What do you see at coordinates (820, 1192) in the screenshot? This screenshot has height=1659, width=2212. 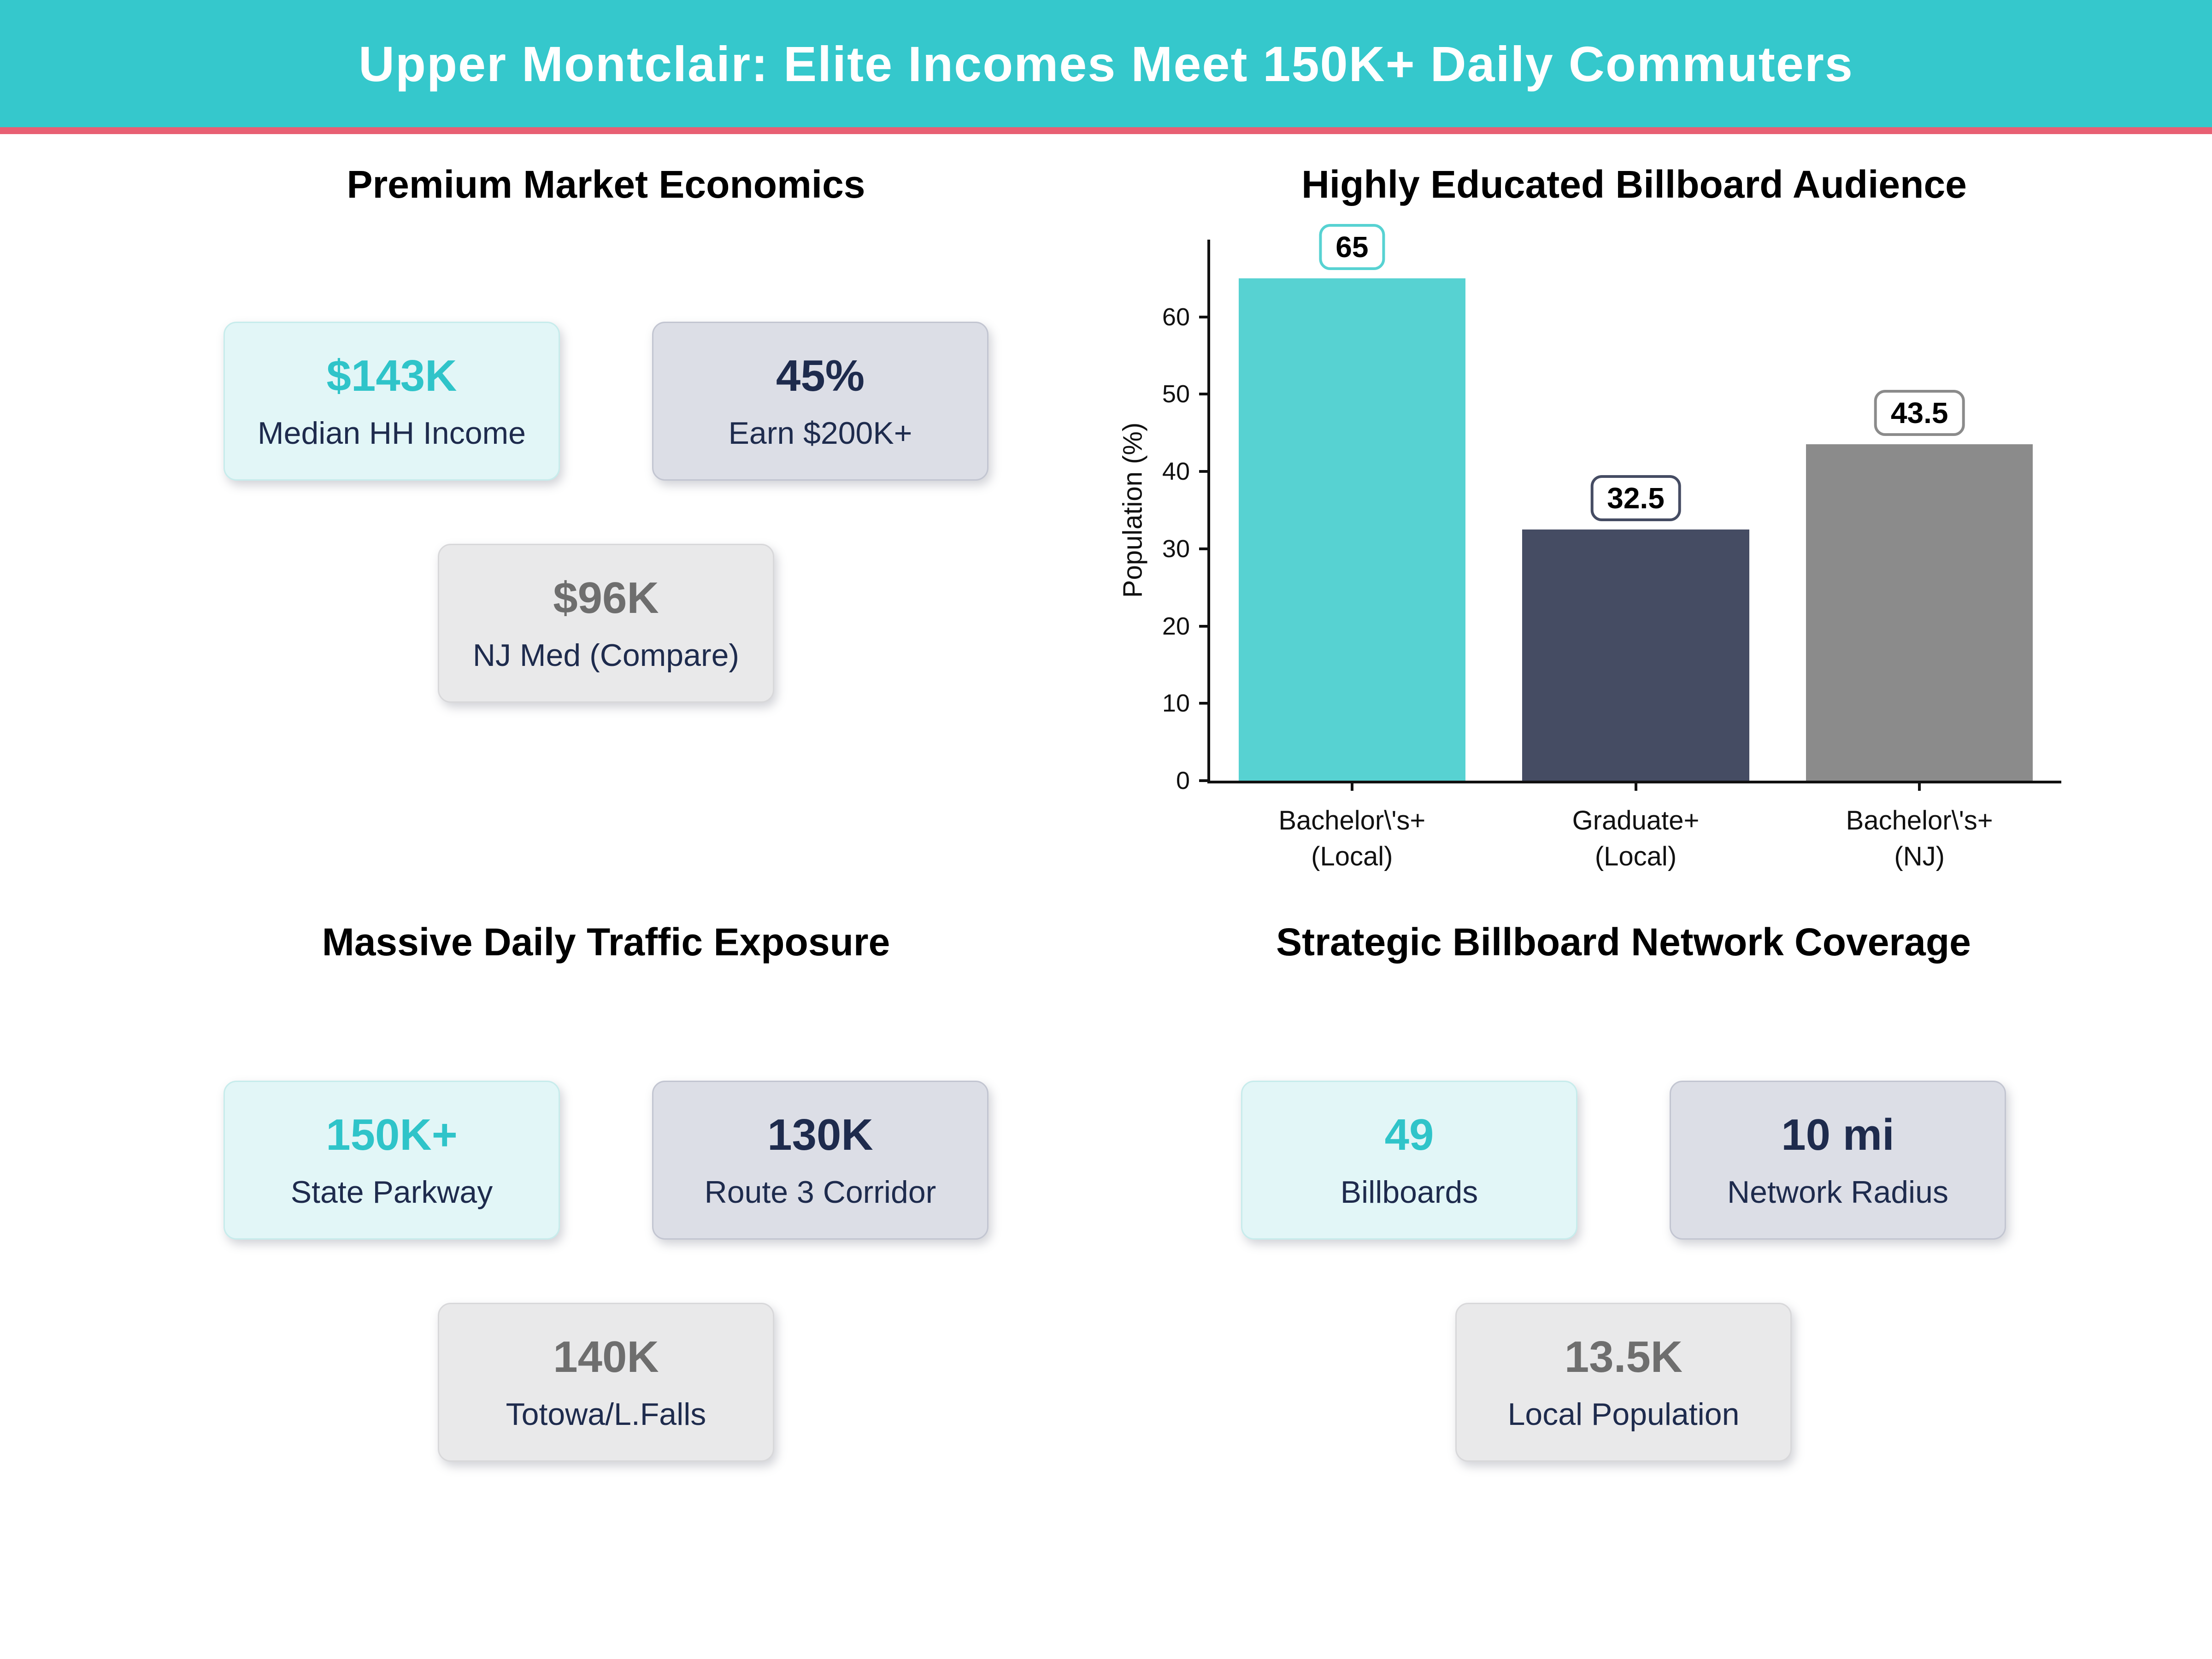 I see `stat-label: Route 3 Corridor` at bounding box center [820, 1192].